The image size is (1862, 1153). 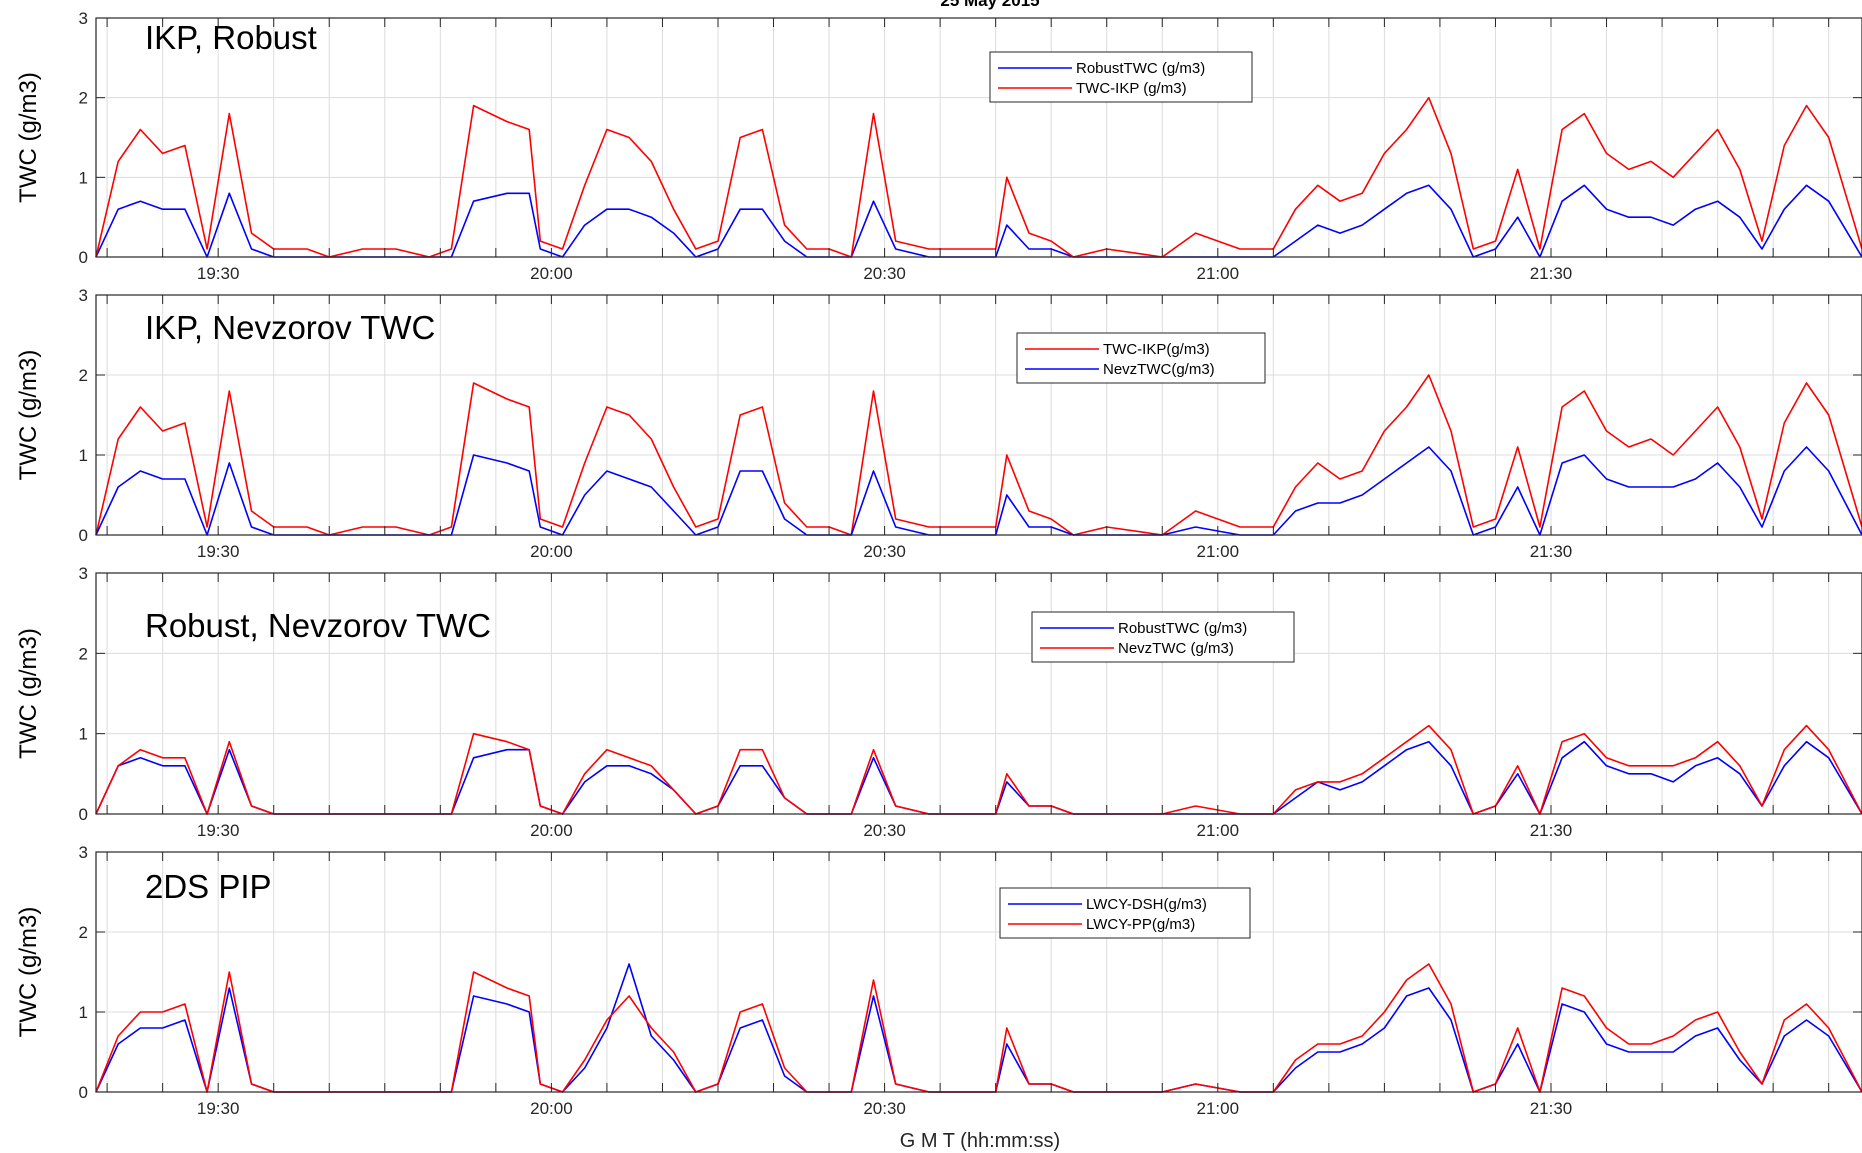 I want to click on legend: RobustTWC (g/m3) NevzTWC (g/m3), so click(x=1163, y=637).